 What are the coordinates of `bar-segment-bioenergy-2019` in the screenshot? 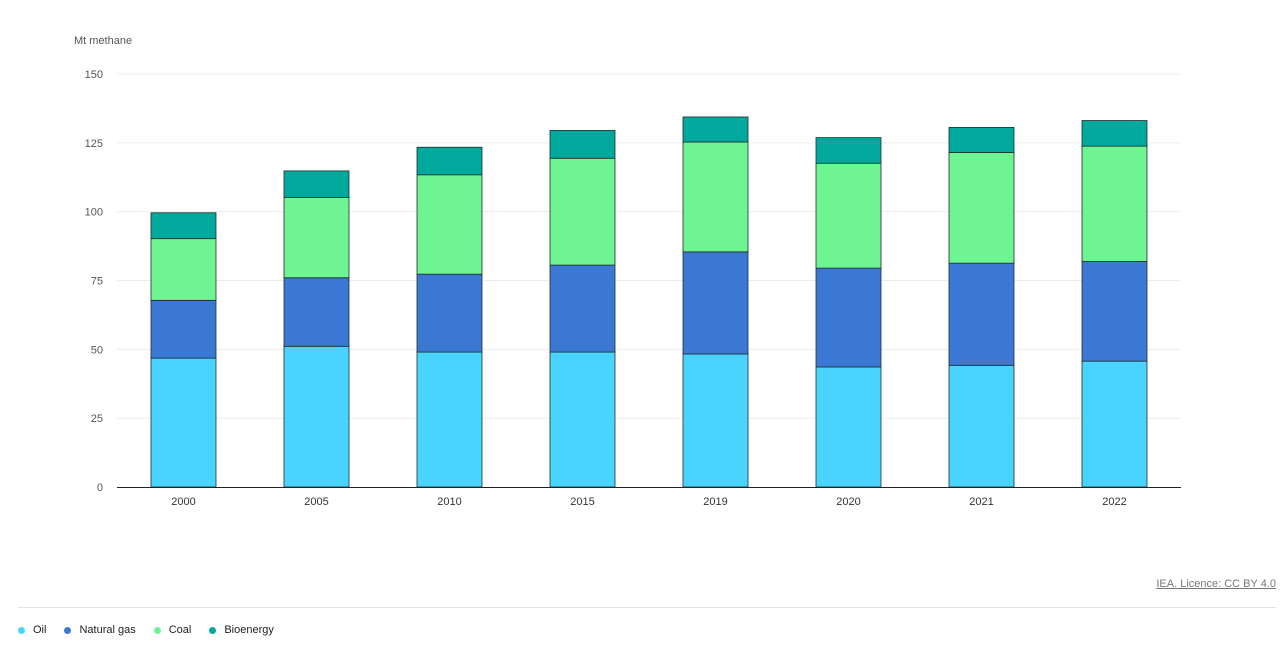 It's located at (715, 129).